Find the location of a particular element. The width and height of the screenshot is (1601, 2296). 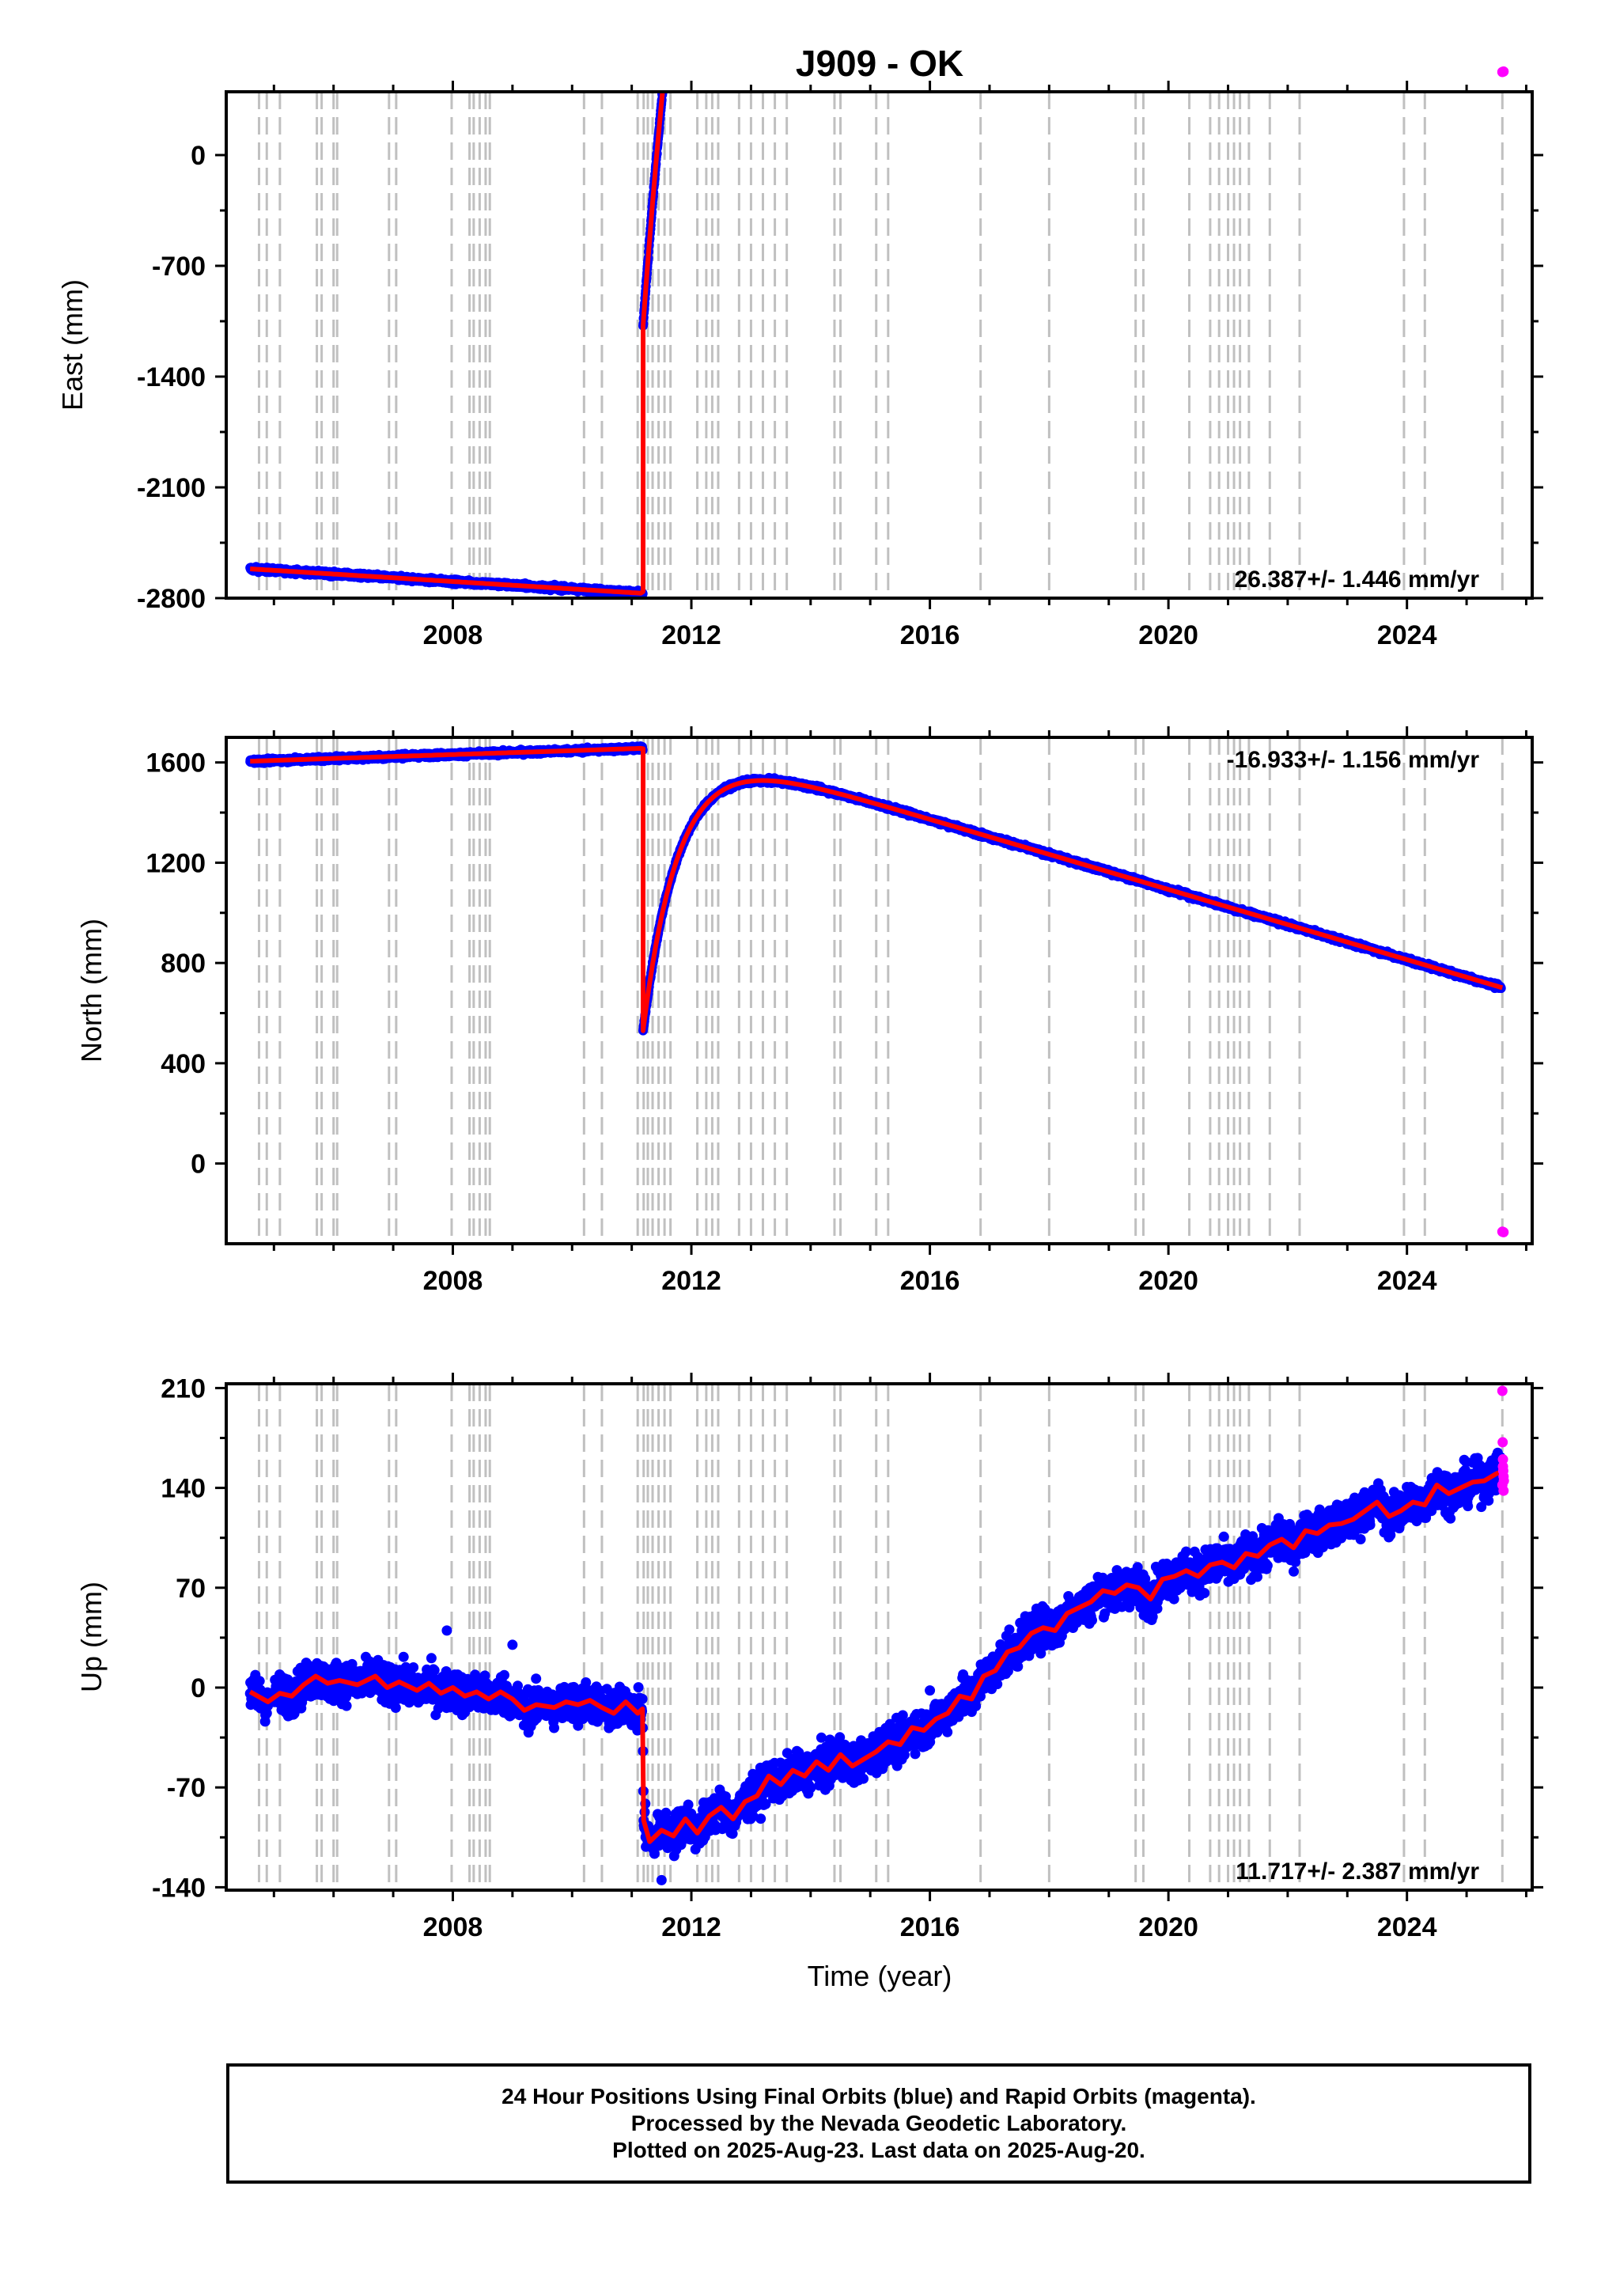

chart-title: J909 - OK is located at coordinates (879, 64).